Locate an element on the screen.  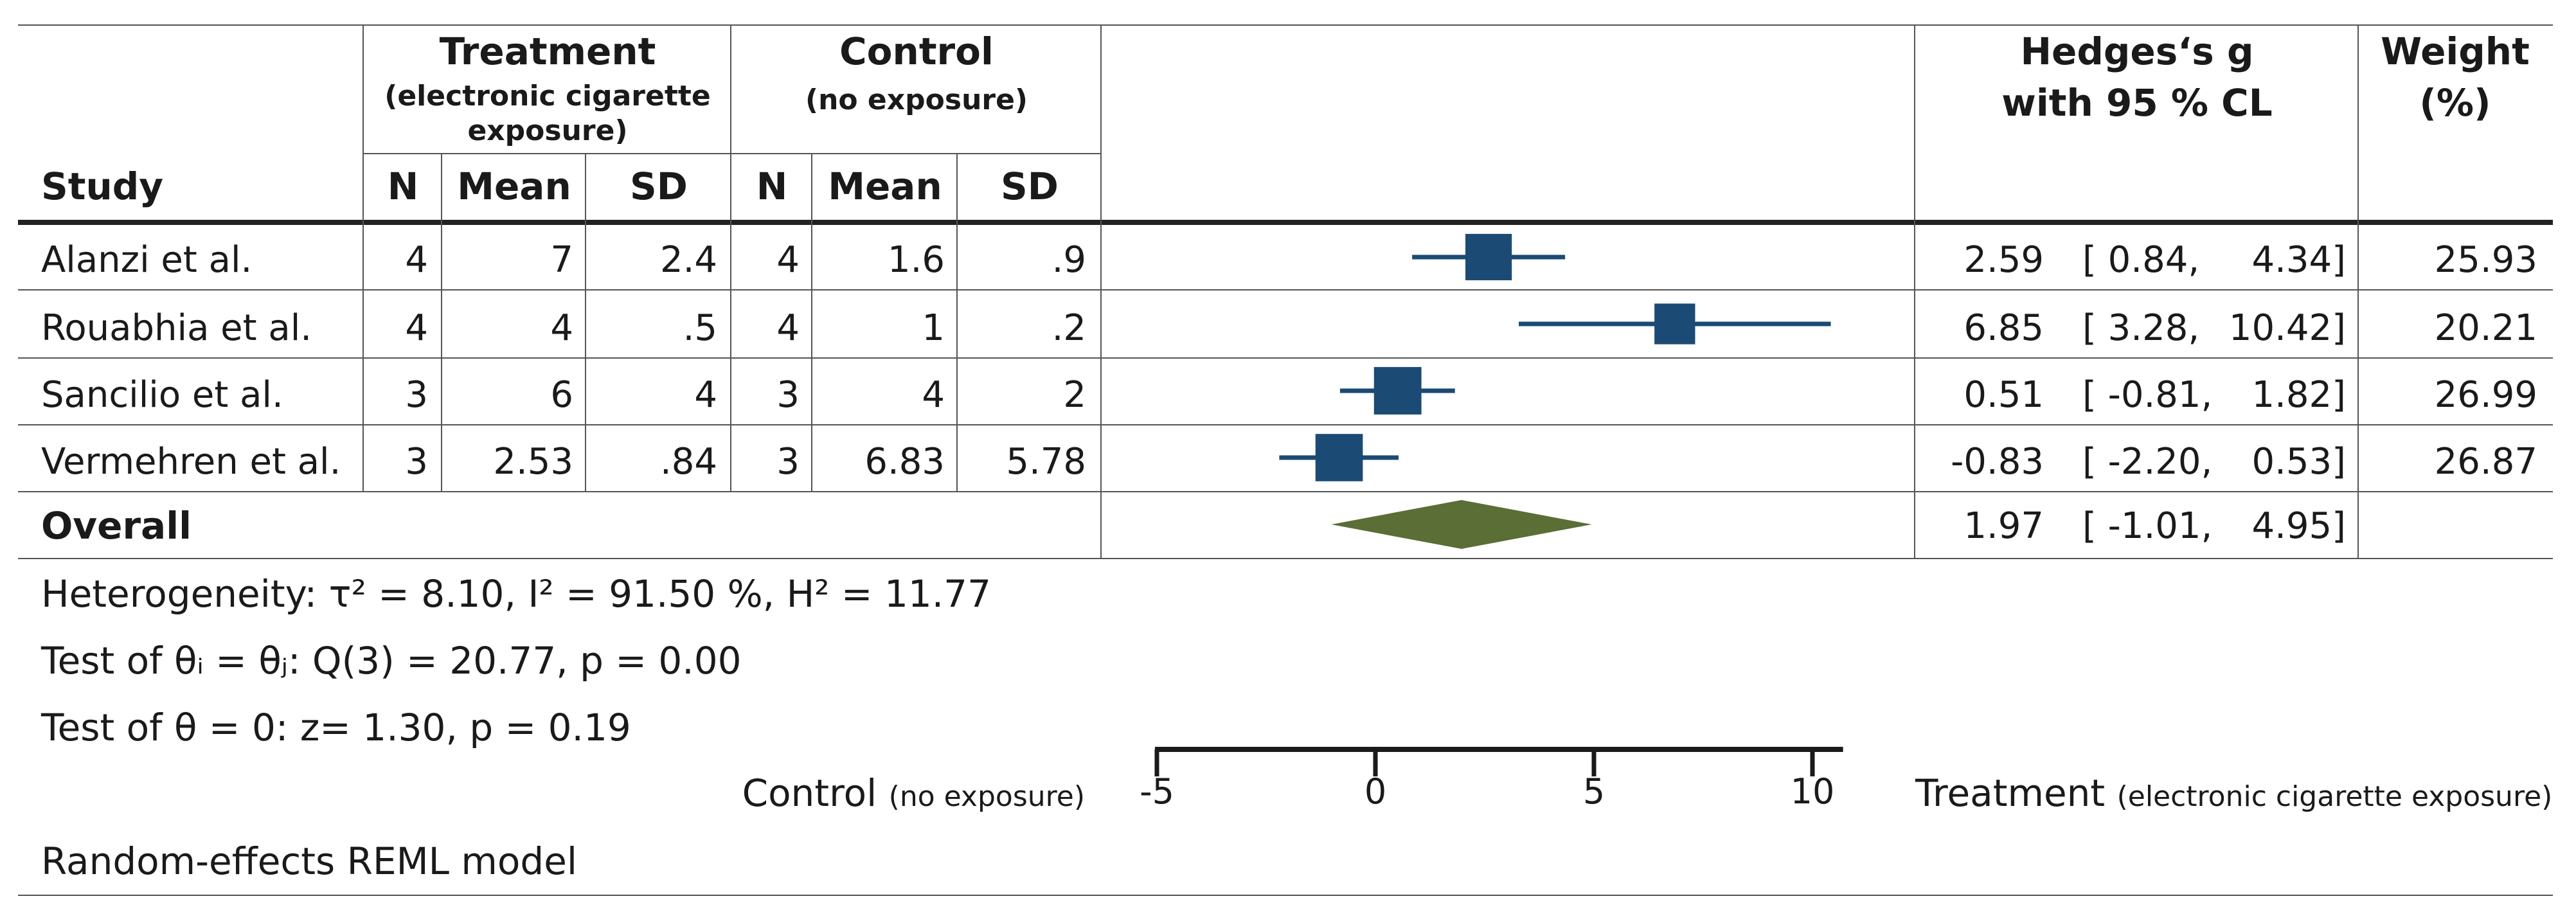
vline-t-sd is located at coordinates (585, 322).